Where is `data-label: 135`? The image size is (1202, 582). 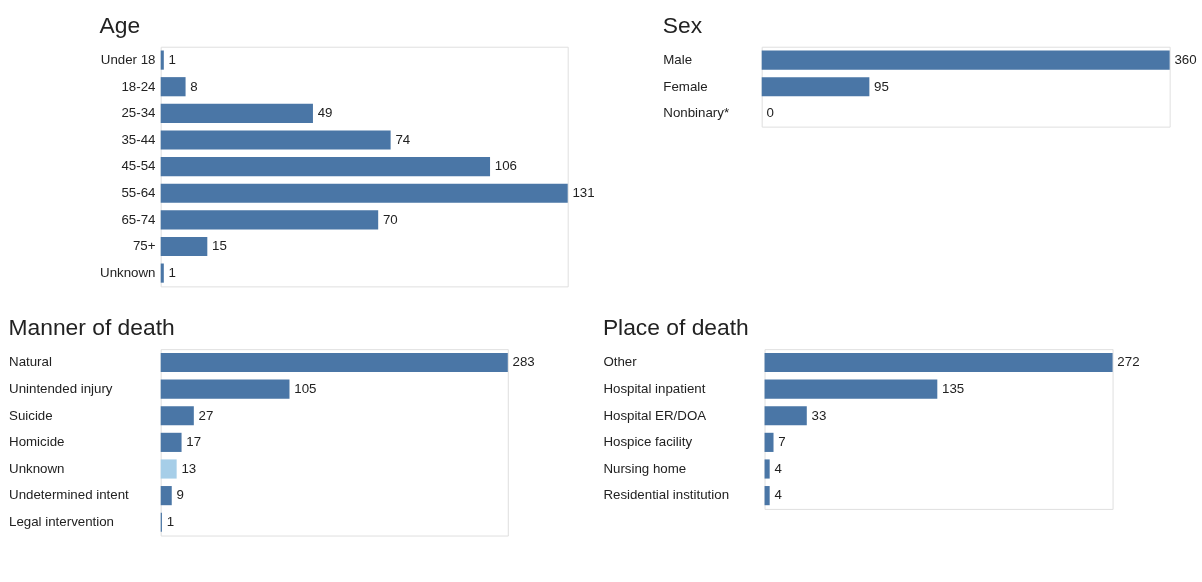 data-label: 135 is located at coordinates (953, 388).